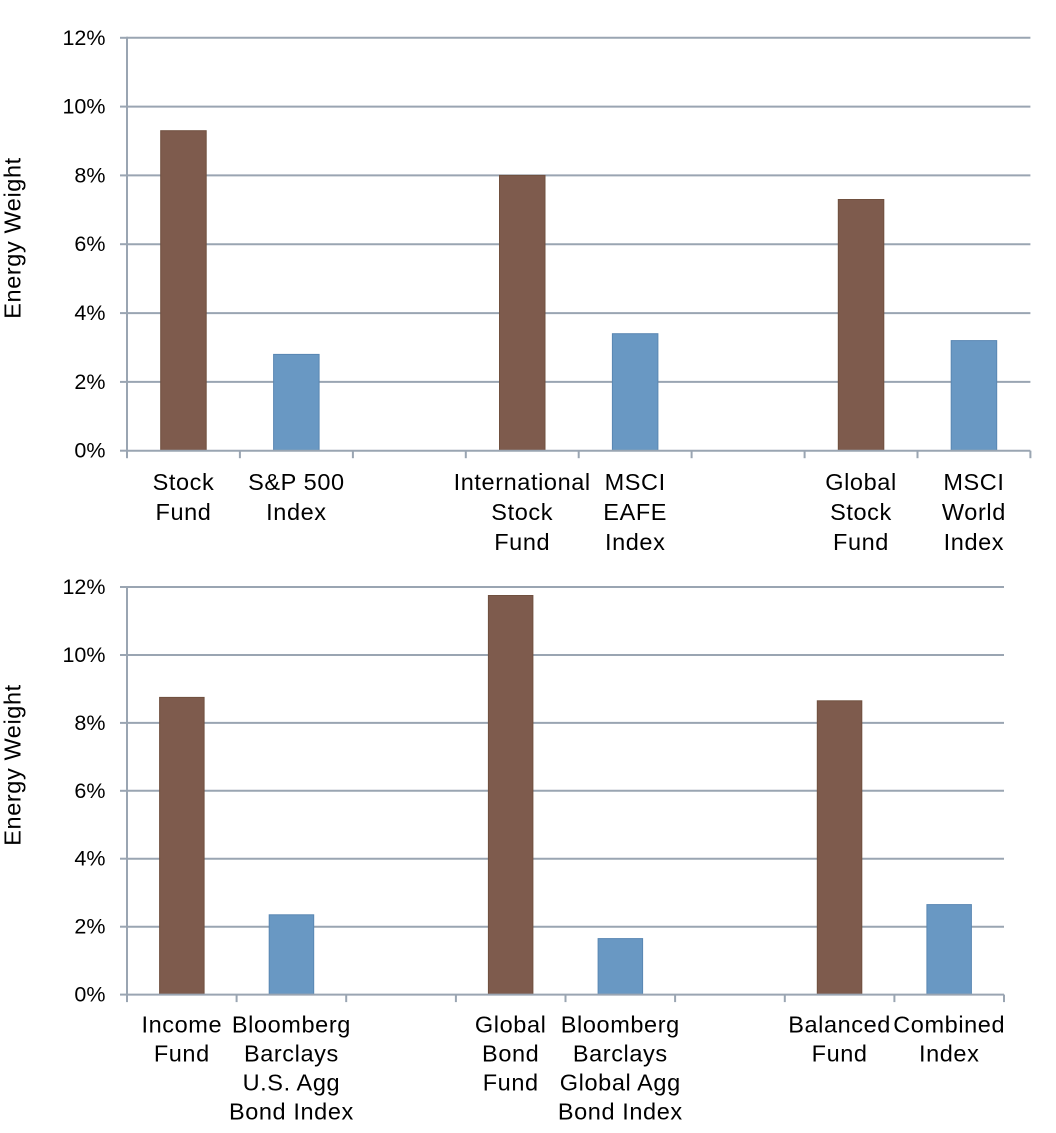 The width and height of the screenshot is (1056, 1133). What do you see at coordinates (974, 512) in the screenshot?
I see `svg-text: World` at bounding box center [974, 512].